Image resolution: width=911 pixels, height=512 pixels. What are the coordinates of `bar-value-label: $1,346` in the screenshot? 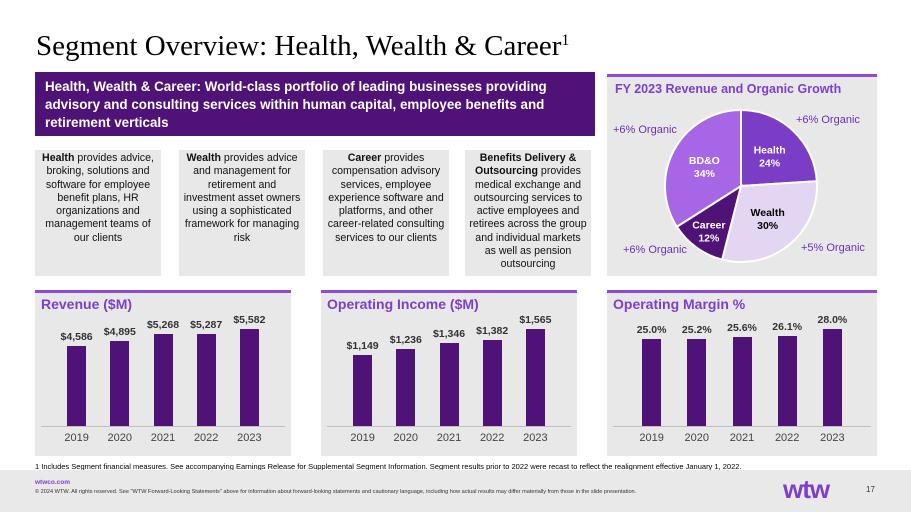 It's located at (449, 333).